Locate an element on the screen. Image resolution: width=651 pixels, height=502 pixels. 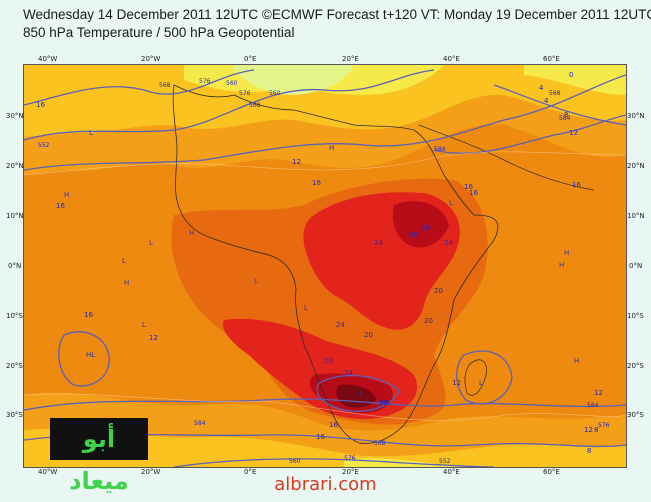
lon-label-bottom: 60°E is located at coordinates (551, 472).